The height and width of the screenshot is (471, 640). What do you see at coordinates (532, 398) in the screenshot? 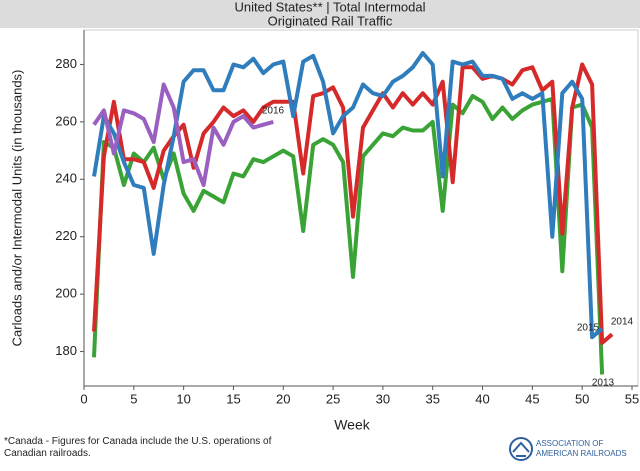
I see `x-tick-label: 45` at bounding box center [532, 398].